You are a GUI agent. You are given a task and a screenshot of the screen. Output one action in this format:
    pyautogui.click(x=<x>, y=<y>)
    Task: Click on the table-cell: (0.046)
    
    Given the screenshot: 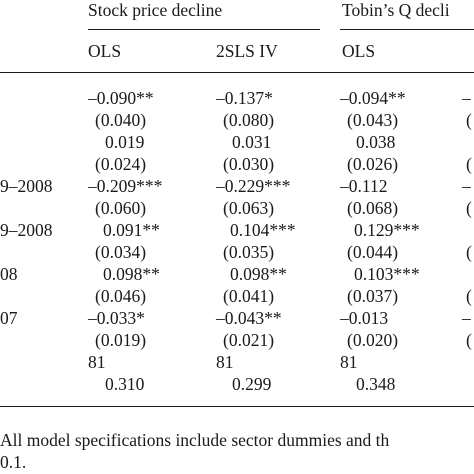 What is the action you would take?
    pyautogui.click(x=121, y=296)
    